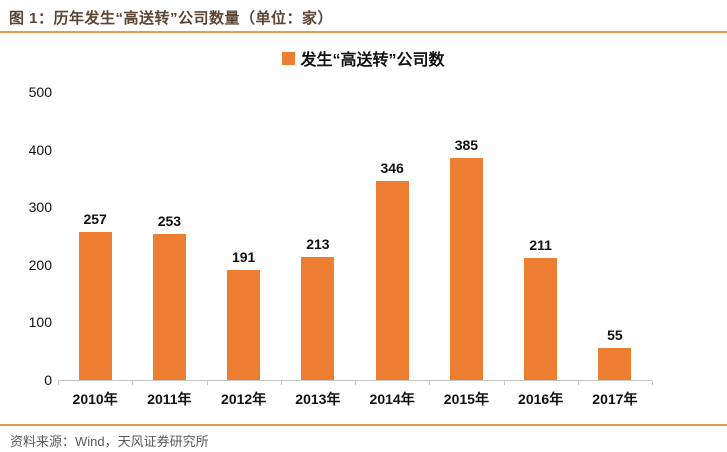  What do you see at coordinates (466, 145) in the screenshot?
I see `bar-value-label: 385` at bounding box center [466, 145].